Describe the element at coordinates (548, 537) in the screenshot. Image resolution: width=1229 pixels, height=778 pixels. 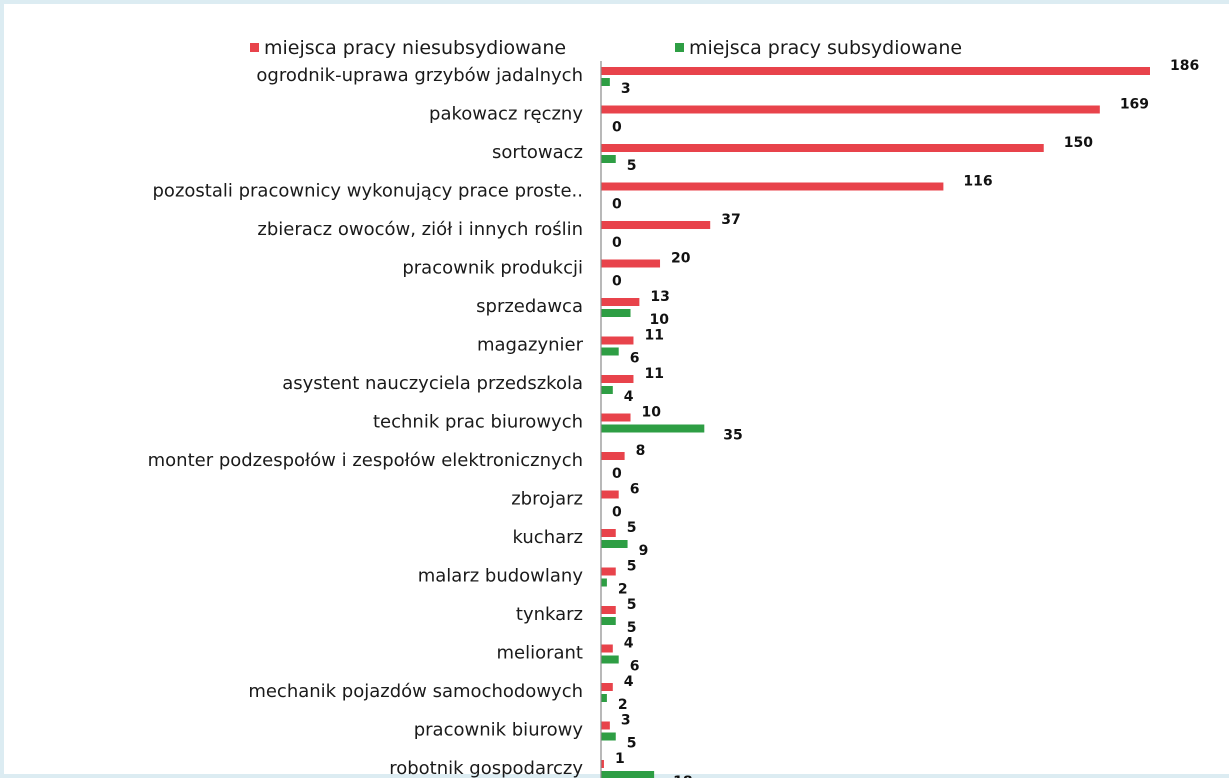
I see `category-label: kucharz` at that location.